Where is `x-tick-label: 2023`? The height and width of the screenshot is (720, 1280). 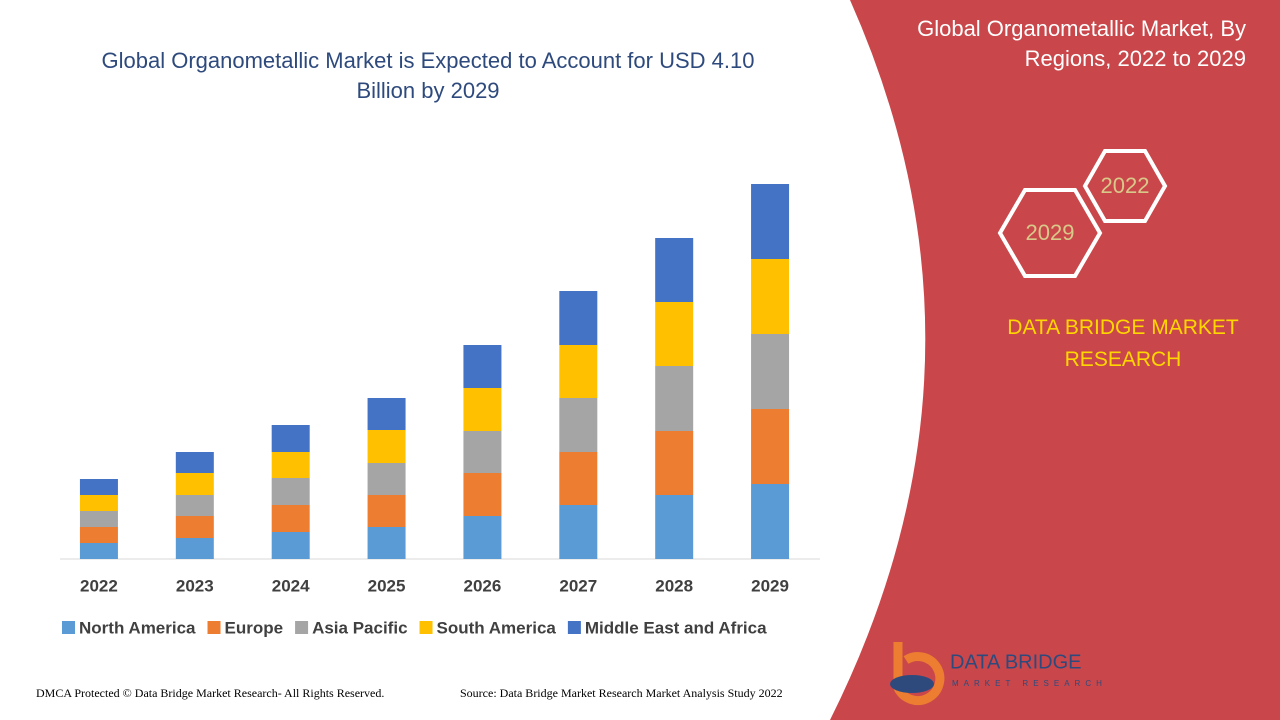
x-tick-label: 2023 is located at coordinates (195, 585).